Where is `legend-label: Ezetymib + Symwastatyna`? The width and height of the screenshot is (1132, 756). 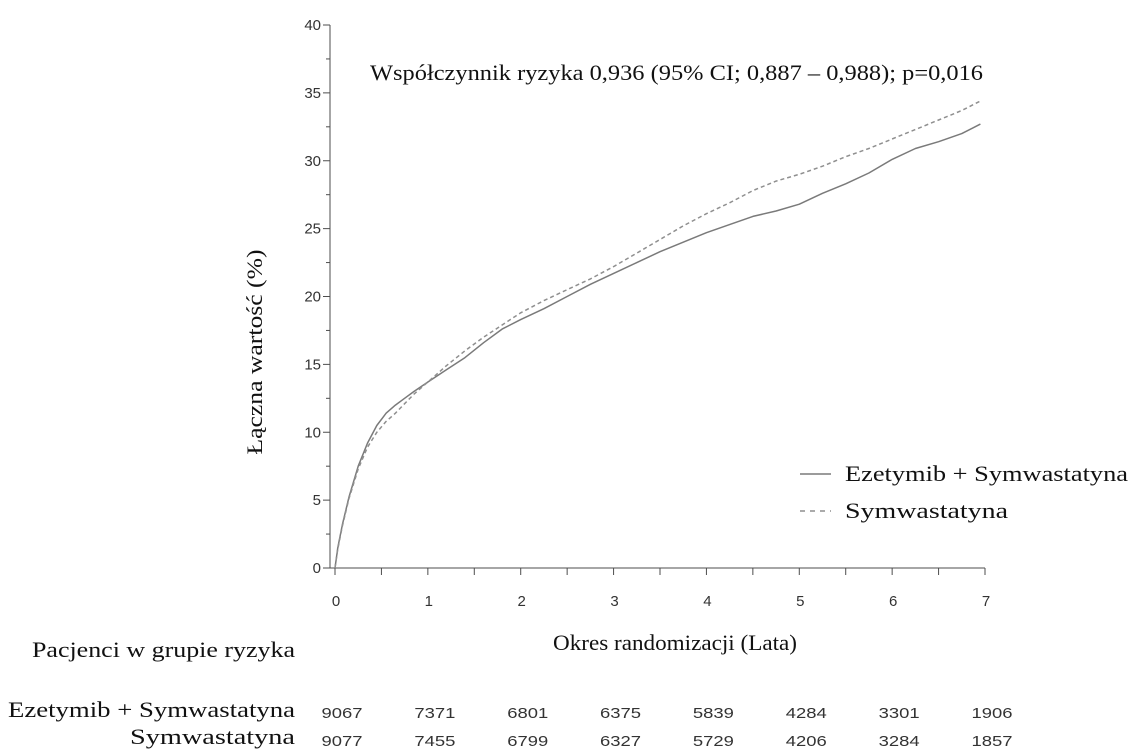
legend-label: Ezetymib + Symwastatyna is located at coordinates (986, 473).